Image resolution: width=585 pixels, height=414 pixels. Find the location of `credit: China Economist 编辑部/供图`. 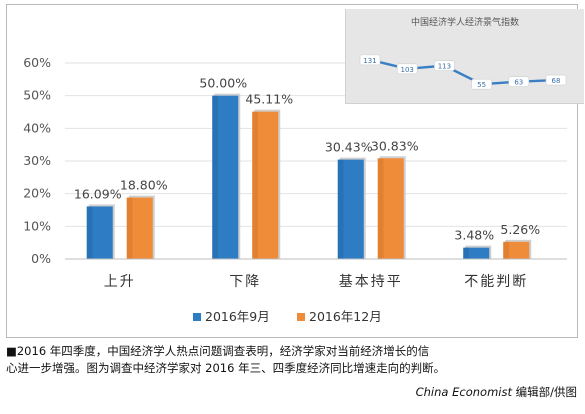

credit: China Economist 编辑部/供图 is located at coordinates (496, 392).